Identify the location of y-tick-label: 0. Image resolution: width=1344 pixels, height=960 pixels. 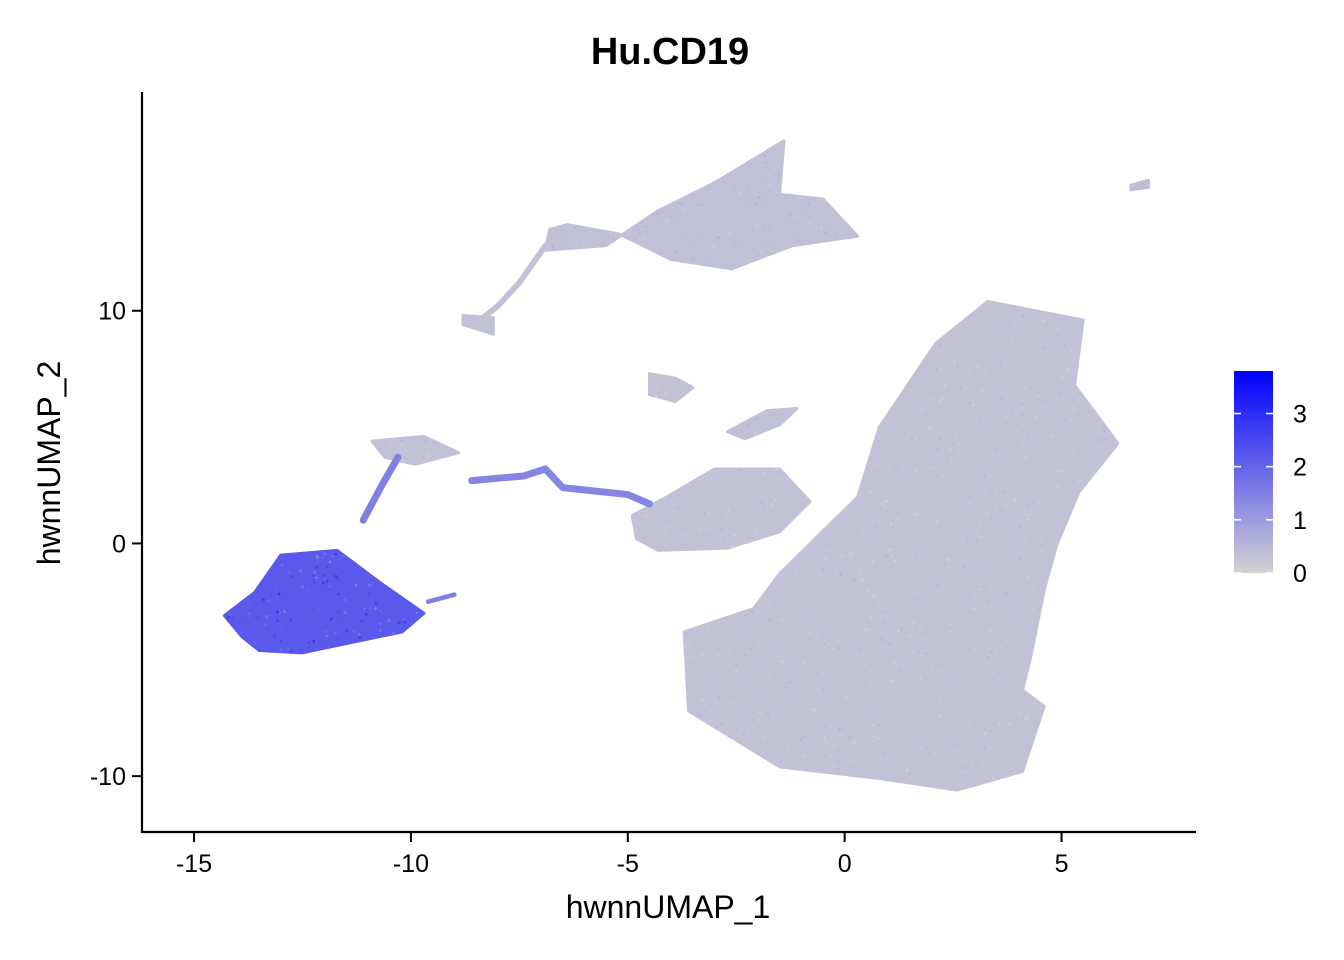
(119, 544).